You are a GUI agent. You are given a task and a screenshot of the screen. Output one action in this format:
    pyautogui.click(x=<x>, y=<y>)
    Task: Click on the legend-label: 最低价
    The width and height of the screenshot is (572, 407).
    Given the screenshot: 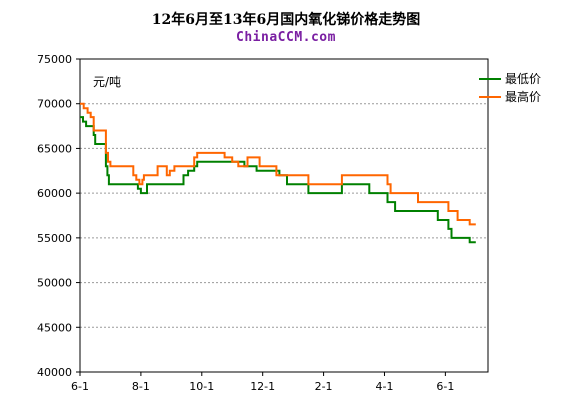 What is the action you would take?
    pyautogui.click(x=523, y=79)
    